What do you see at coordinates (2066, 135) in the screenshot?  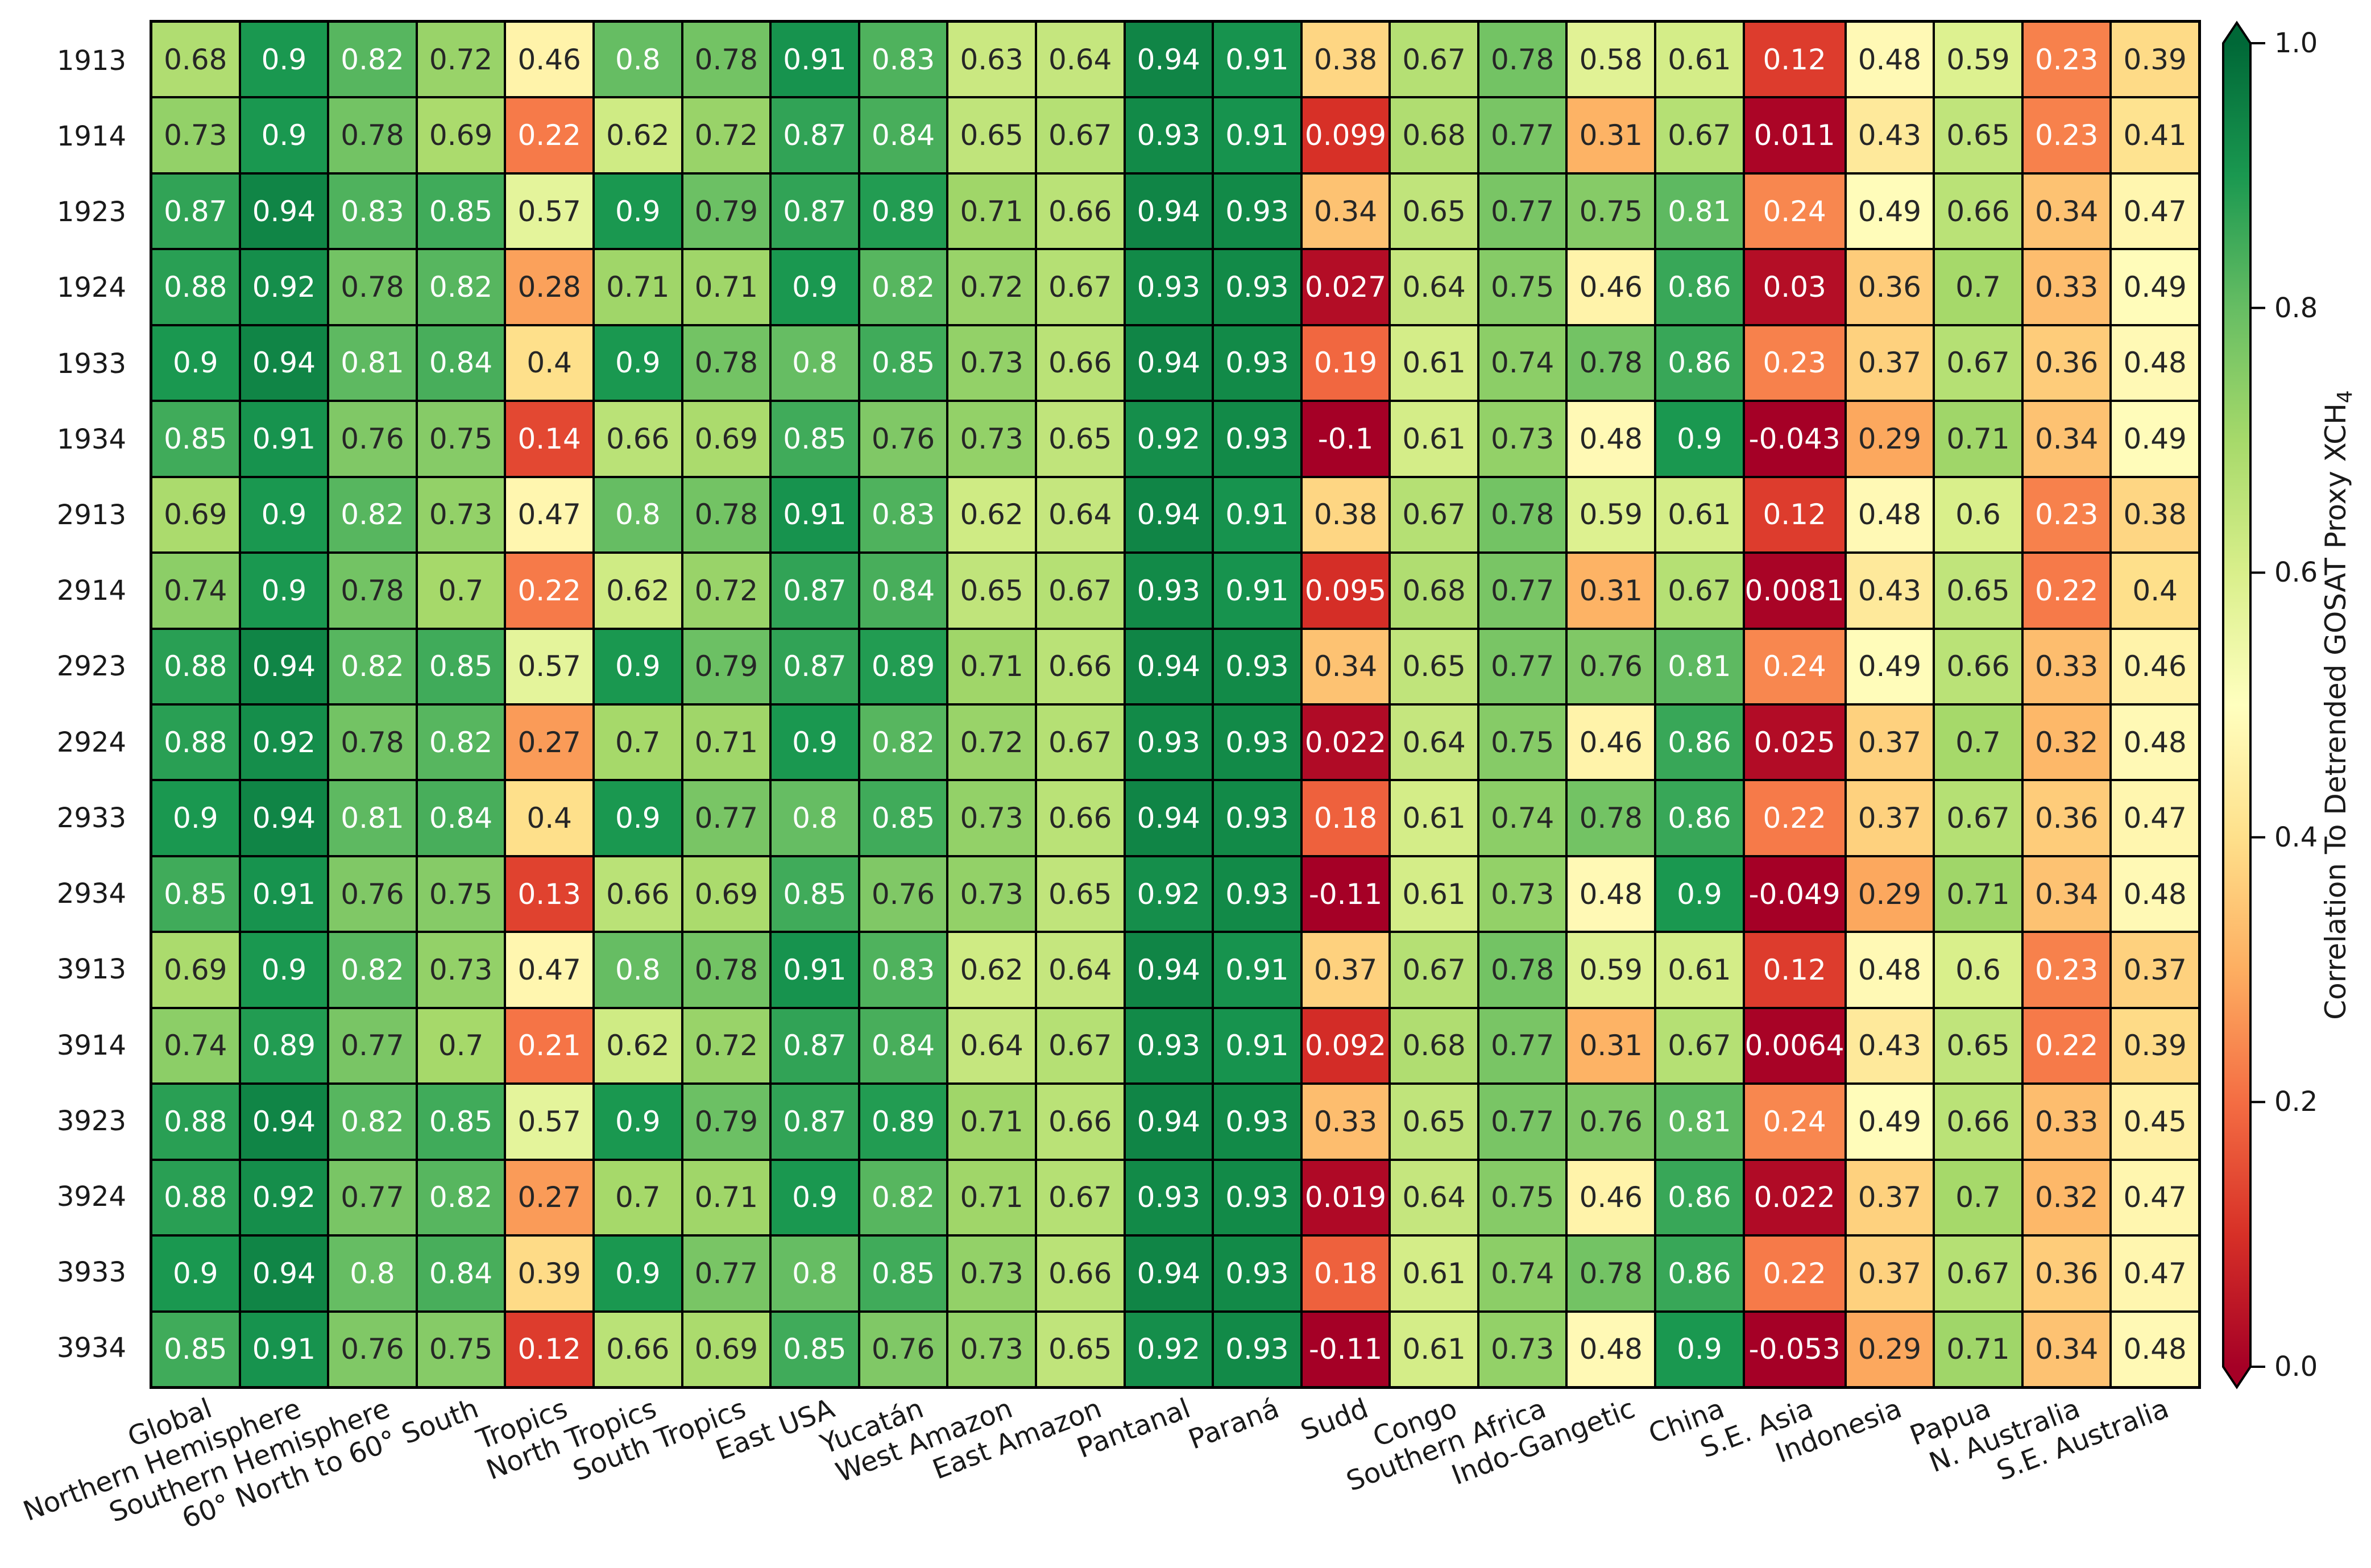 I see `heatmap-cell-value: 0.23` at bounding box center [2066, 135].